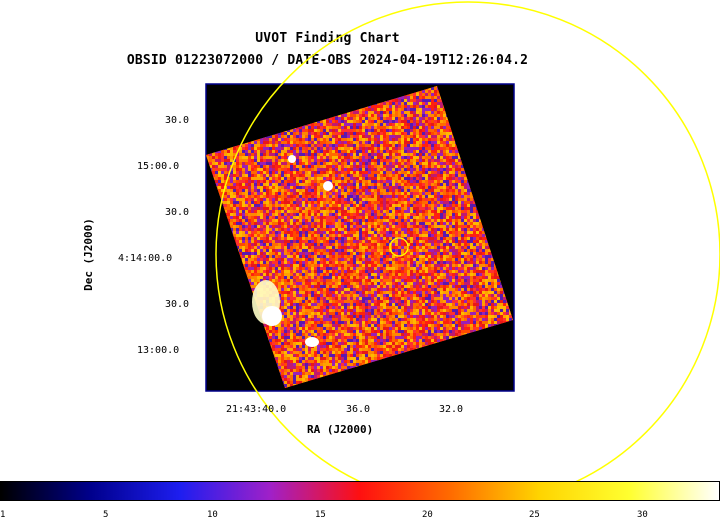  Describe the element at coordinates (145, 258) in the screenshot. I see `dec-tick: 4:14:00.0` at that location.